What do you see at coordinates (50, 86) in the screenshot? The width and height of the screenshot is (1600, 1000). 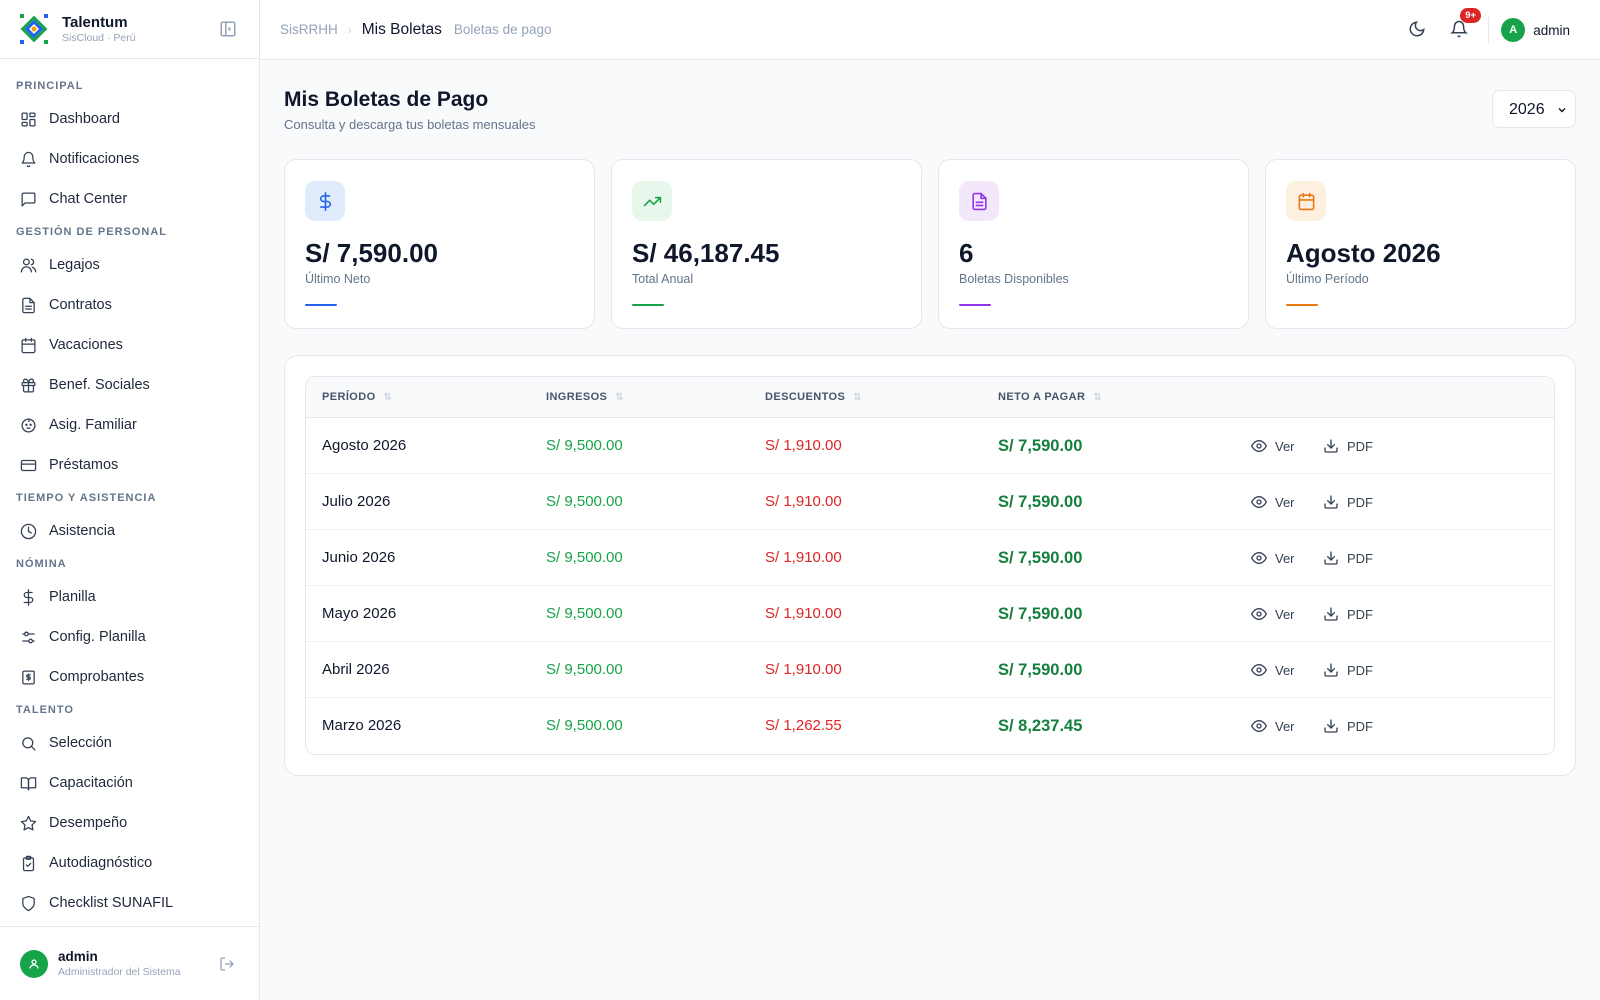 I see `nav-section-principal: PRINCIPAL` at bounding box center [50, 86].